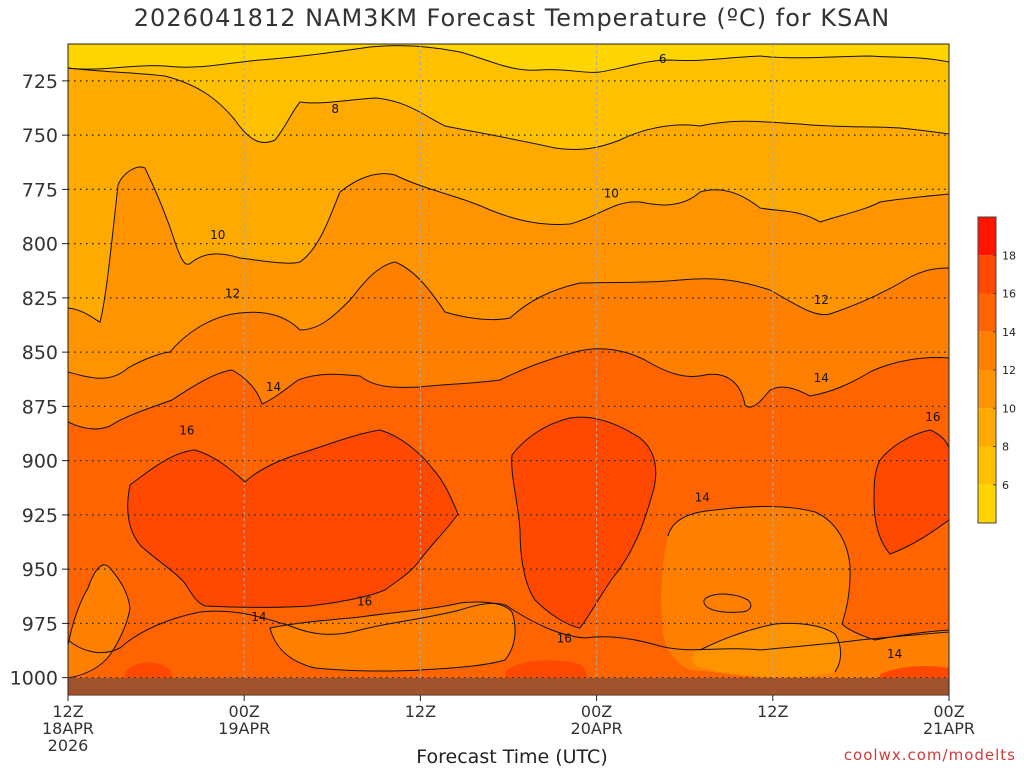  What do you see at coordinates (508, 686) in the screenshot?
I see `ground-surface` at bounding box center [508, 686].